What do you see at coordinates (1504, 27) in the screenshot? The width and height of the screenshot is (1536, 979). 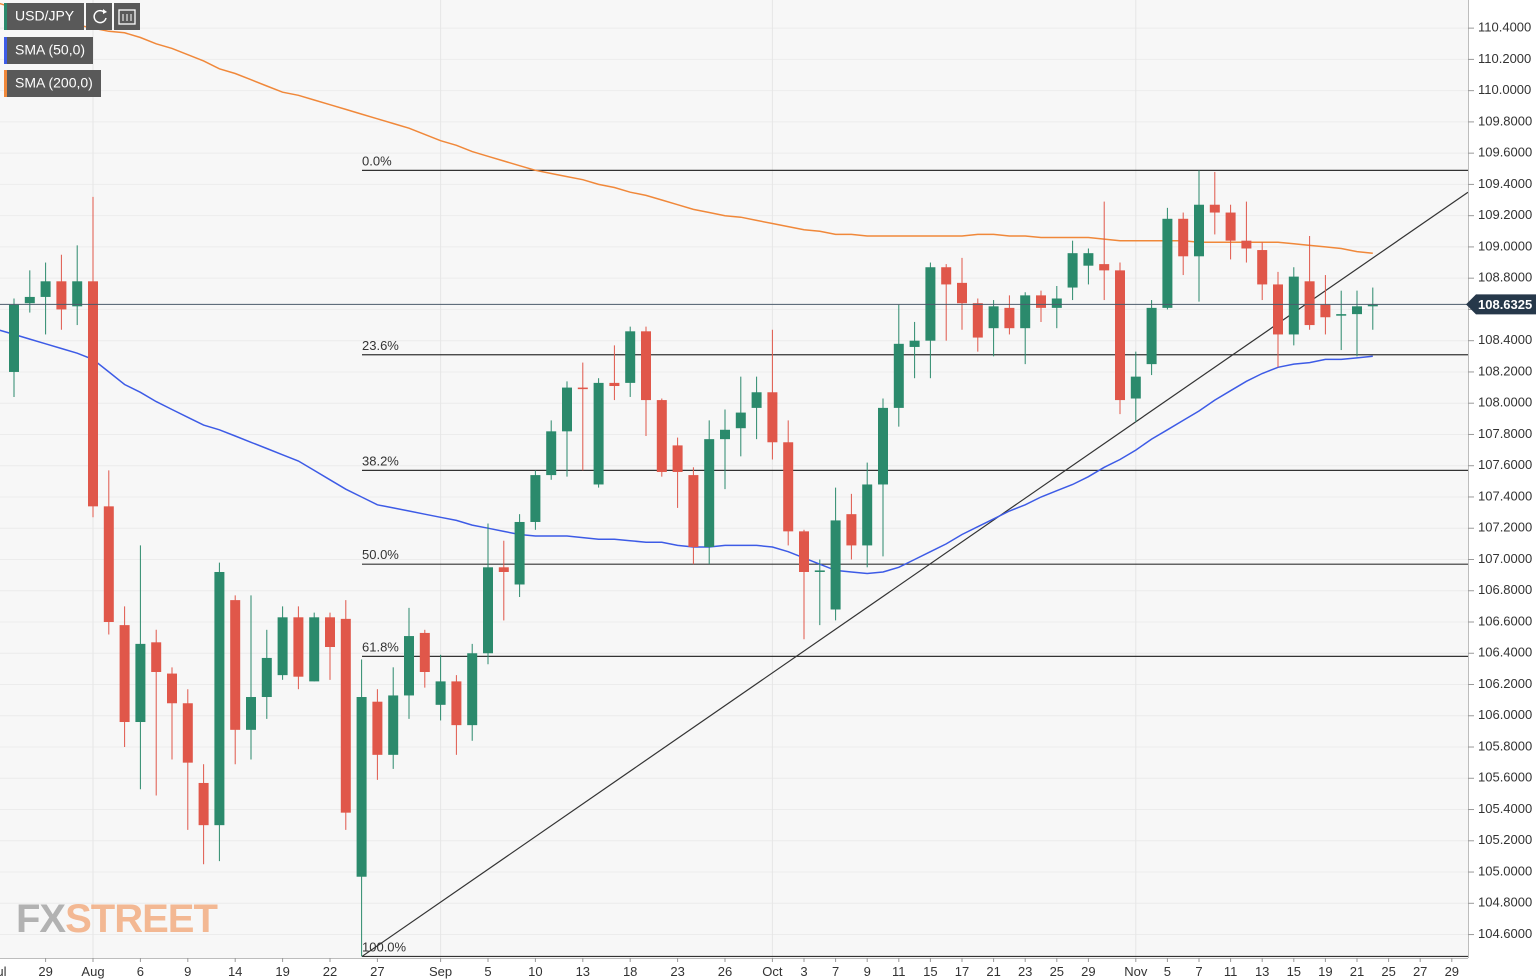 I see `y-tick-label: 110.4000` at bounding box center [1504, 27].